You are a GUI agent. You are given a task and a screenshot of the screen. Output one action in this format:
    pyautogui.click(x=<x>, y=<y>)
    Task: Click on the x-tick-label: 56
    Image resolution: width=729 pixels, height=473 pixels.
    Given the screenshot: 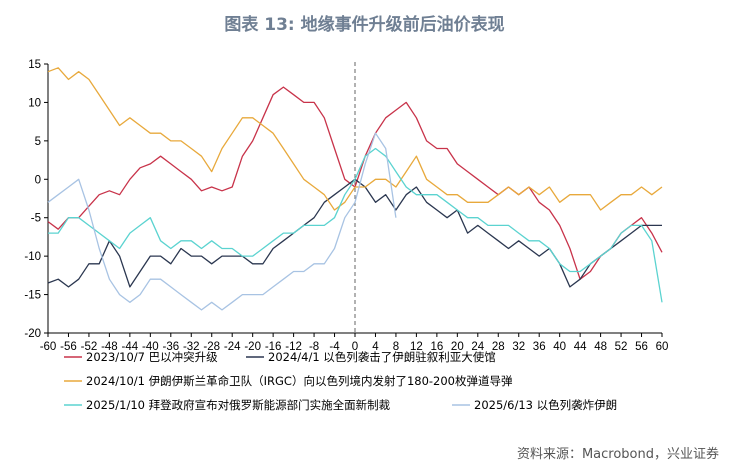 What is the action you would take?
    pyautogui.click(x=641, y=347)
    